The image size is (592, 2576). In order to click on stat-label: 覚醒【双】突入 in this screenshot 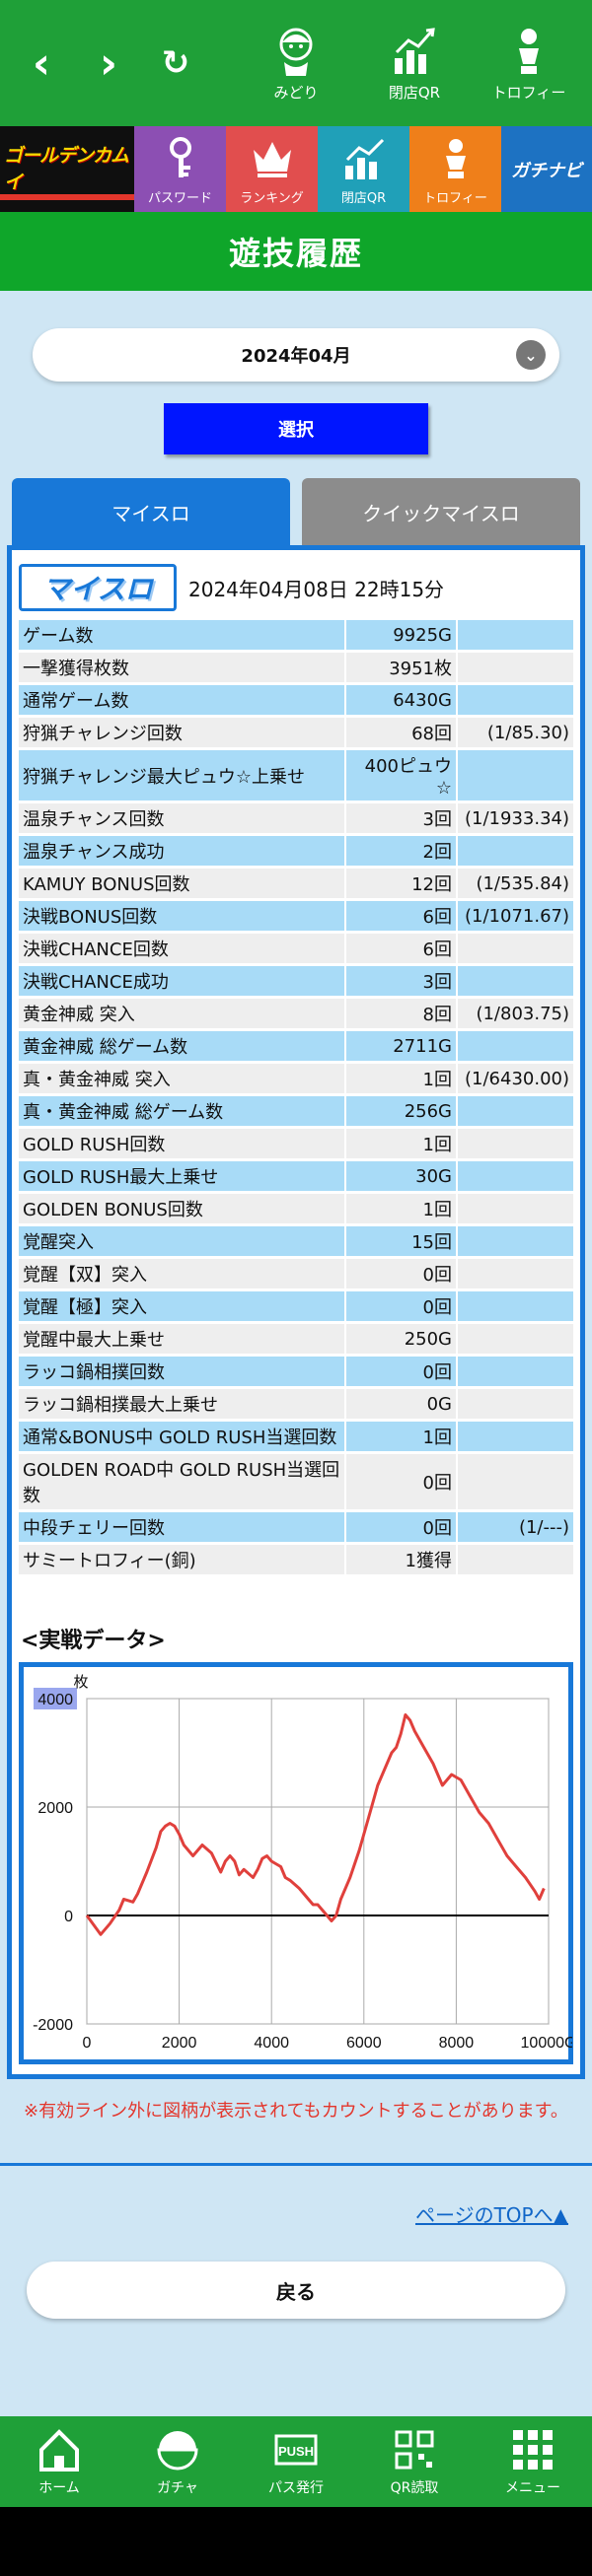, I will do `click(181, 1274)`.